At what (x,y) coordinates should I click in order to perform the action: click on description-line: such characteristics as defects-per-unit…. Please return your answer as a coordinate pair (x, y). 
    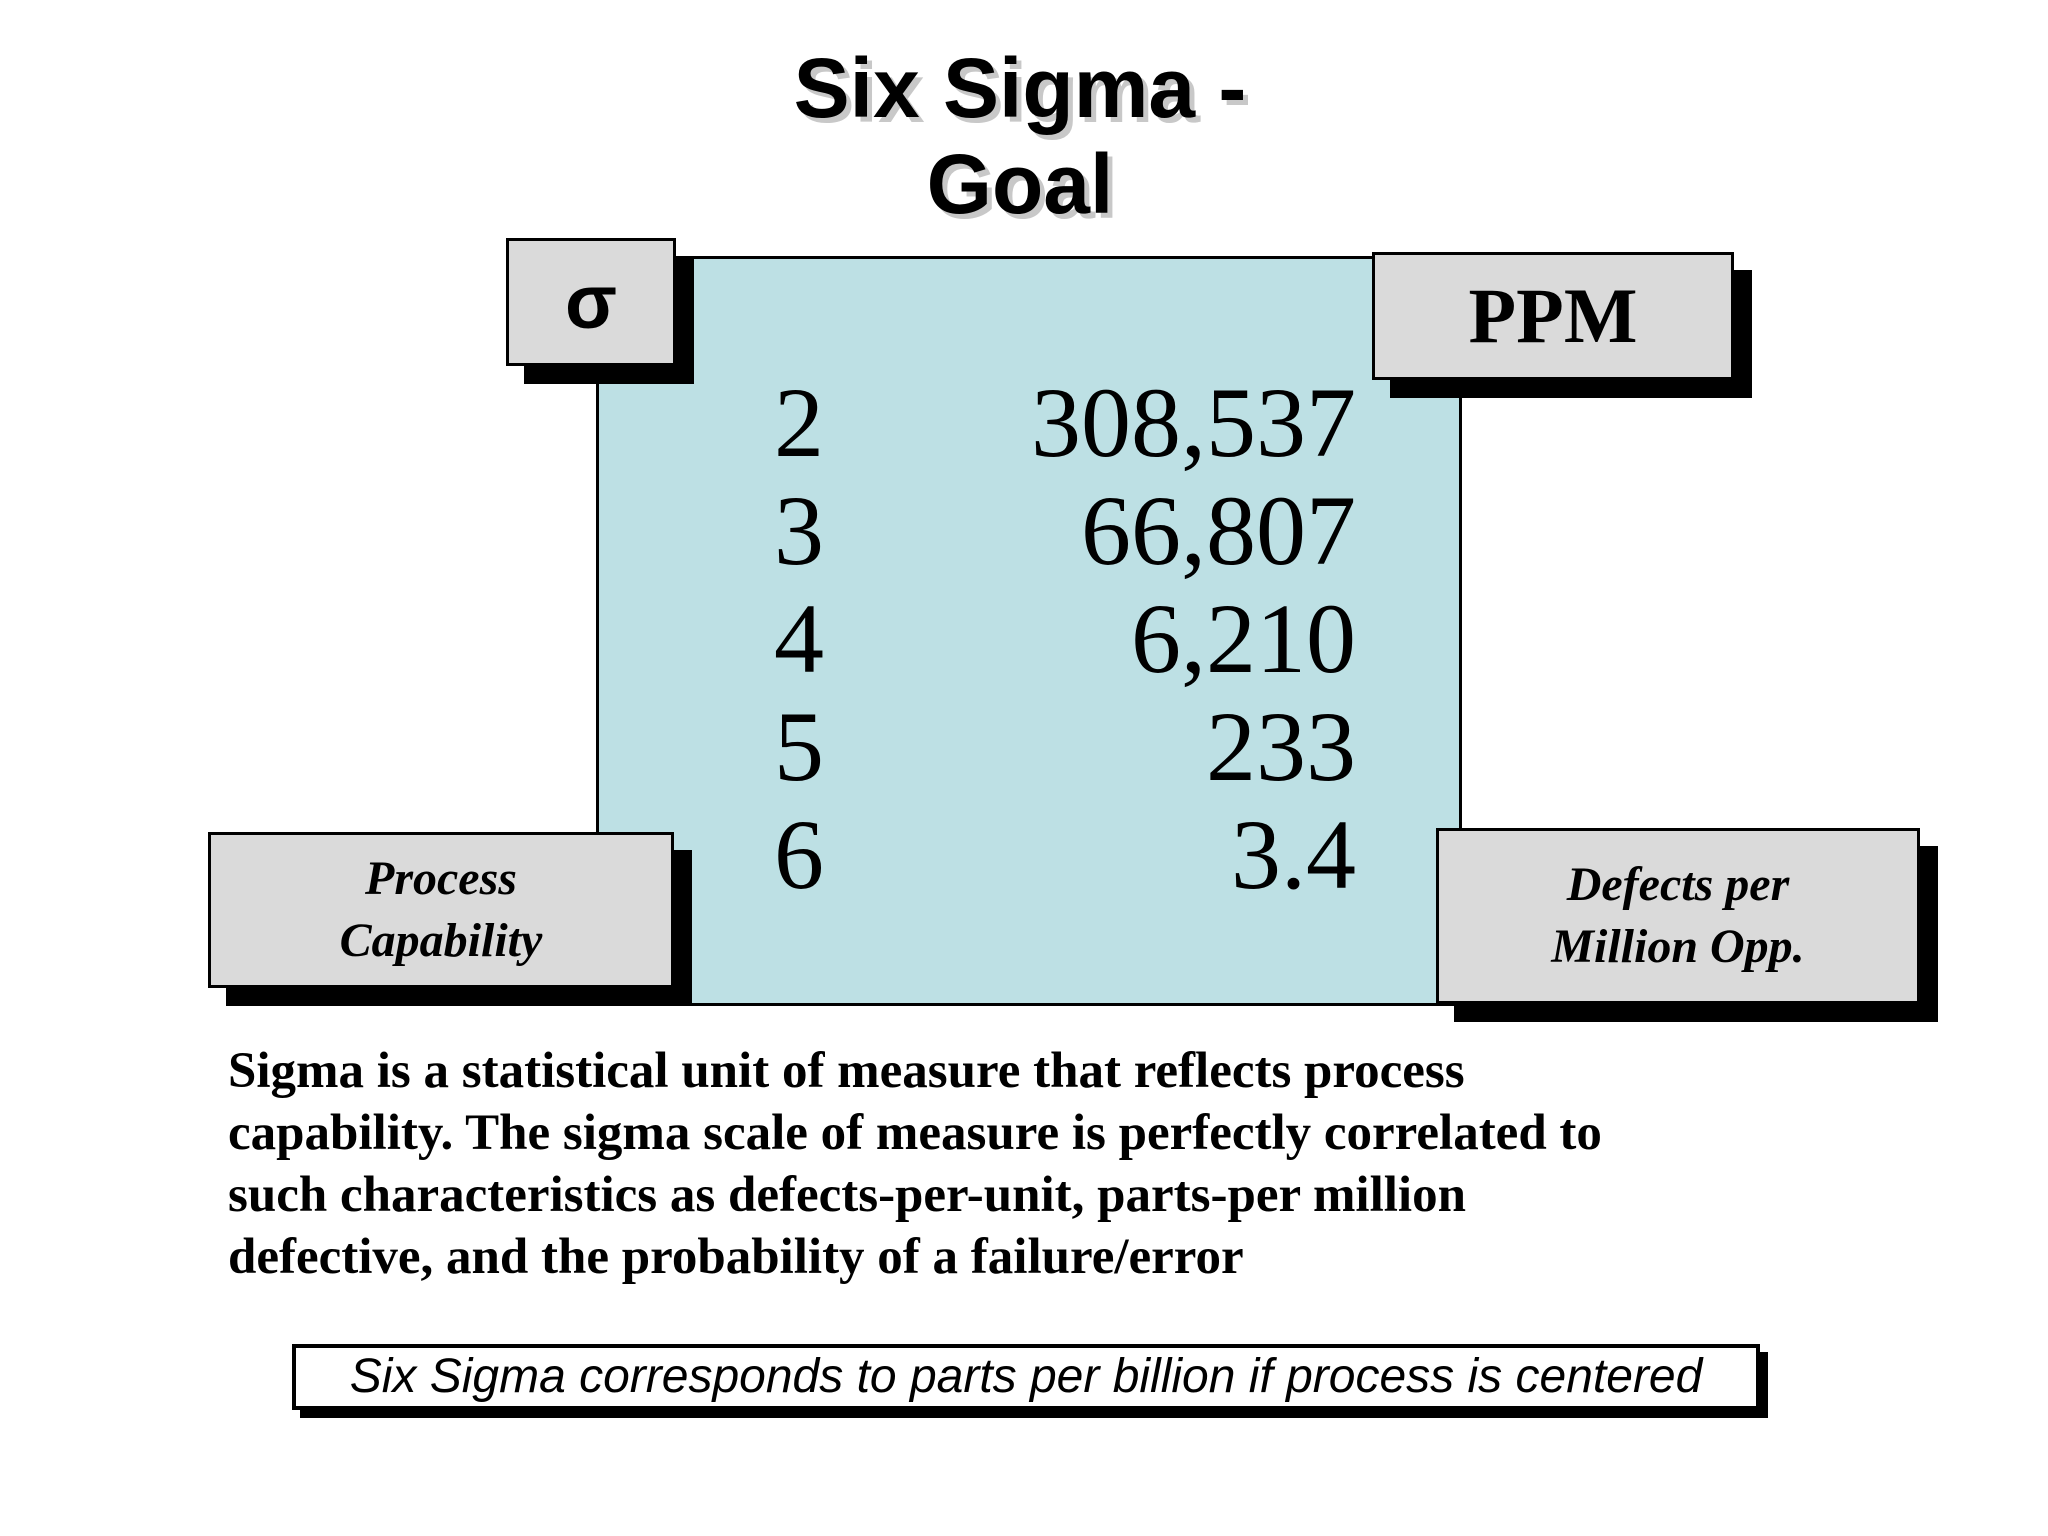
    Looking at the image, I should click on (847, 1195).